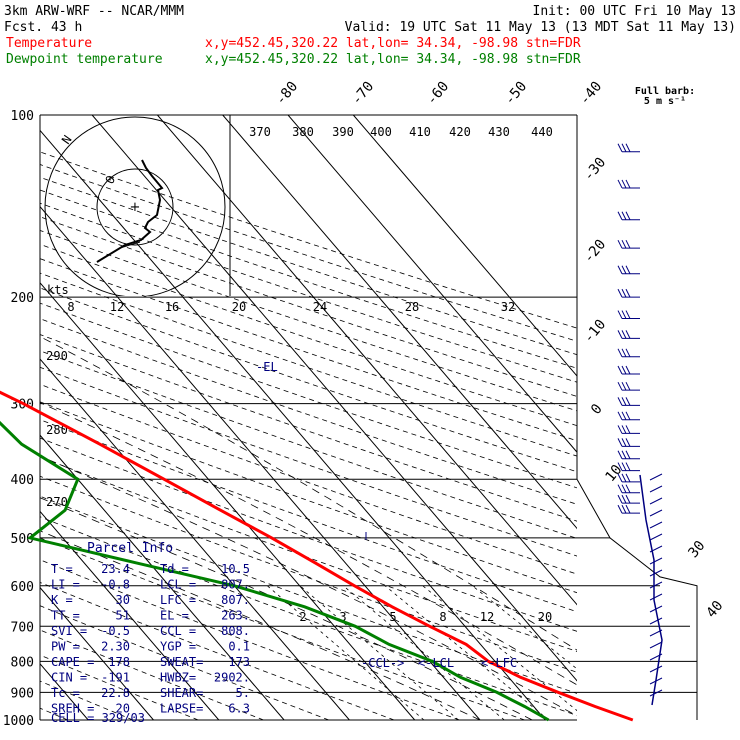 This screenshot has width=740, height=740. What do you see at coordinates (22, 662) in the screenshot?
I see `pressure-tick-label: 800` at bounding box center [22, 662].